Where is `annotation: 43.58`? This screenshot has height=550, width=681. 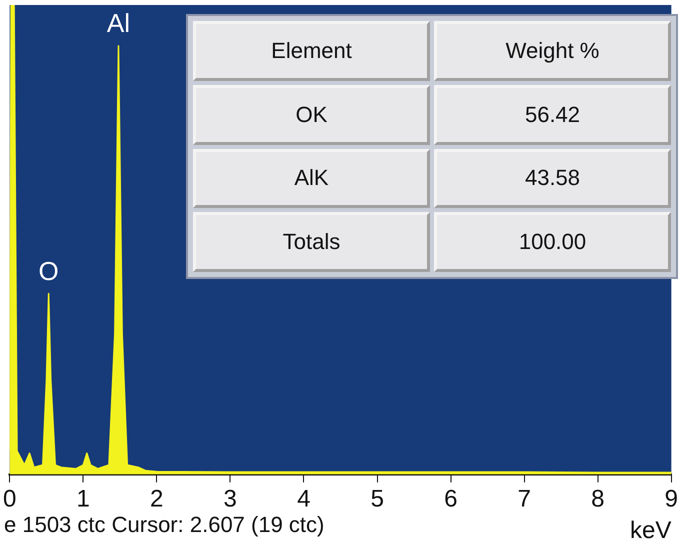 annotation: 43.58 is located at coordinates (552, 178).